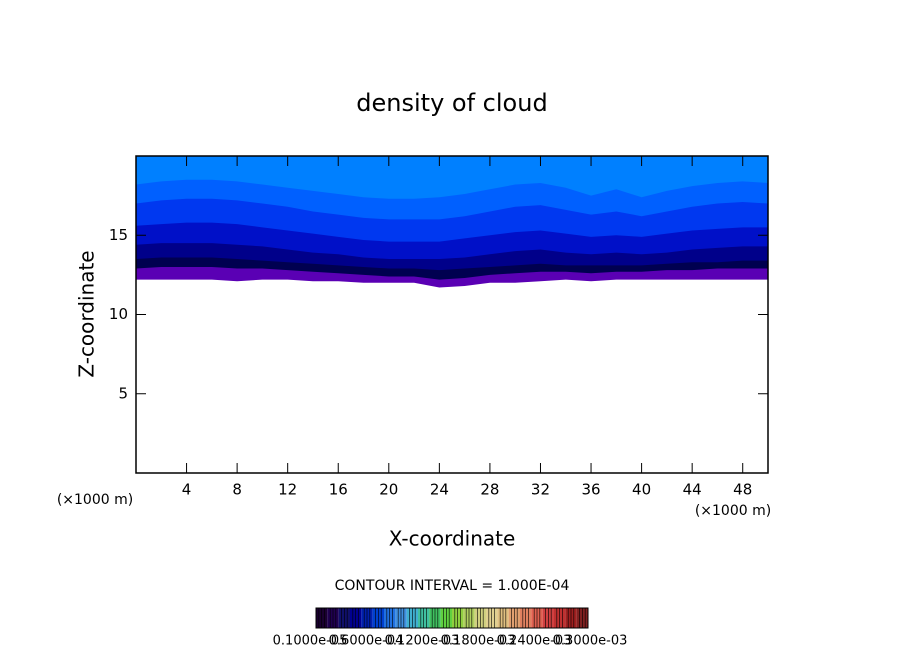 The height and width of the screenshot is (654, 904). I want to click on x-tick-label: 12, so click(287, 490).